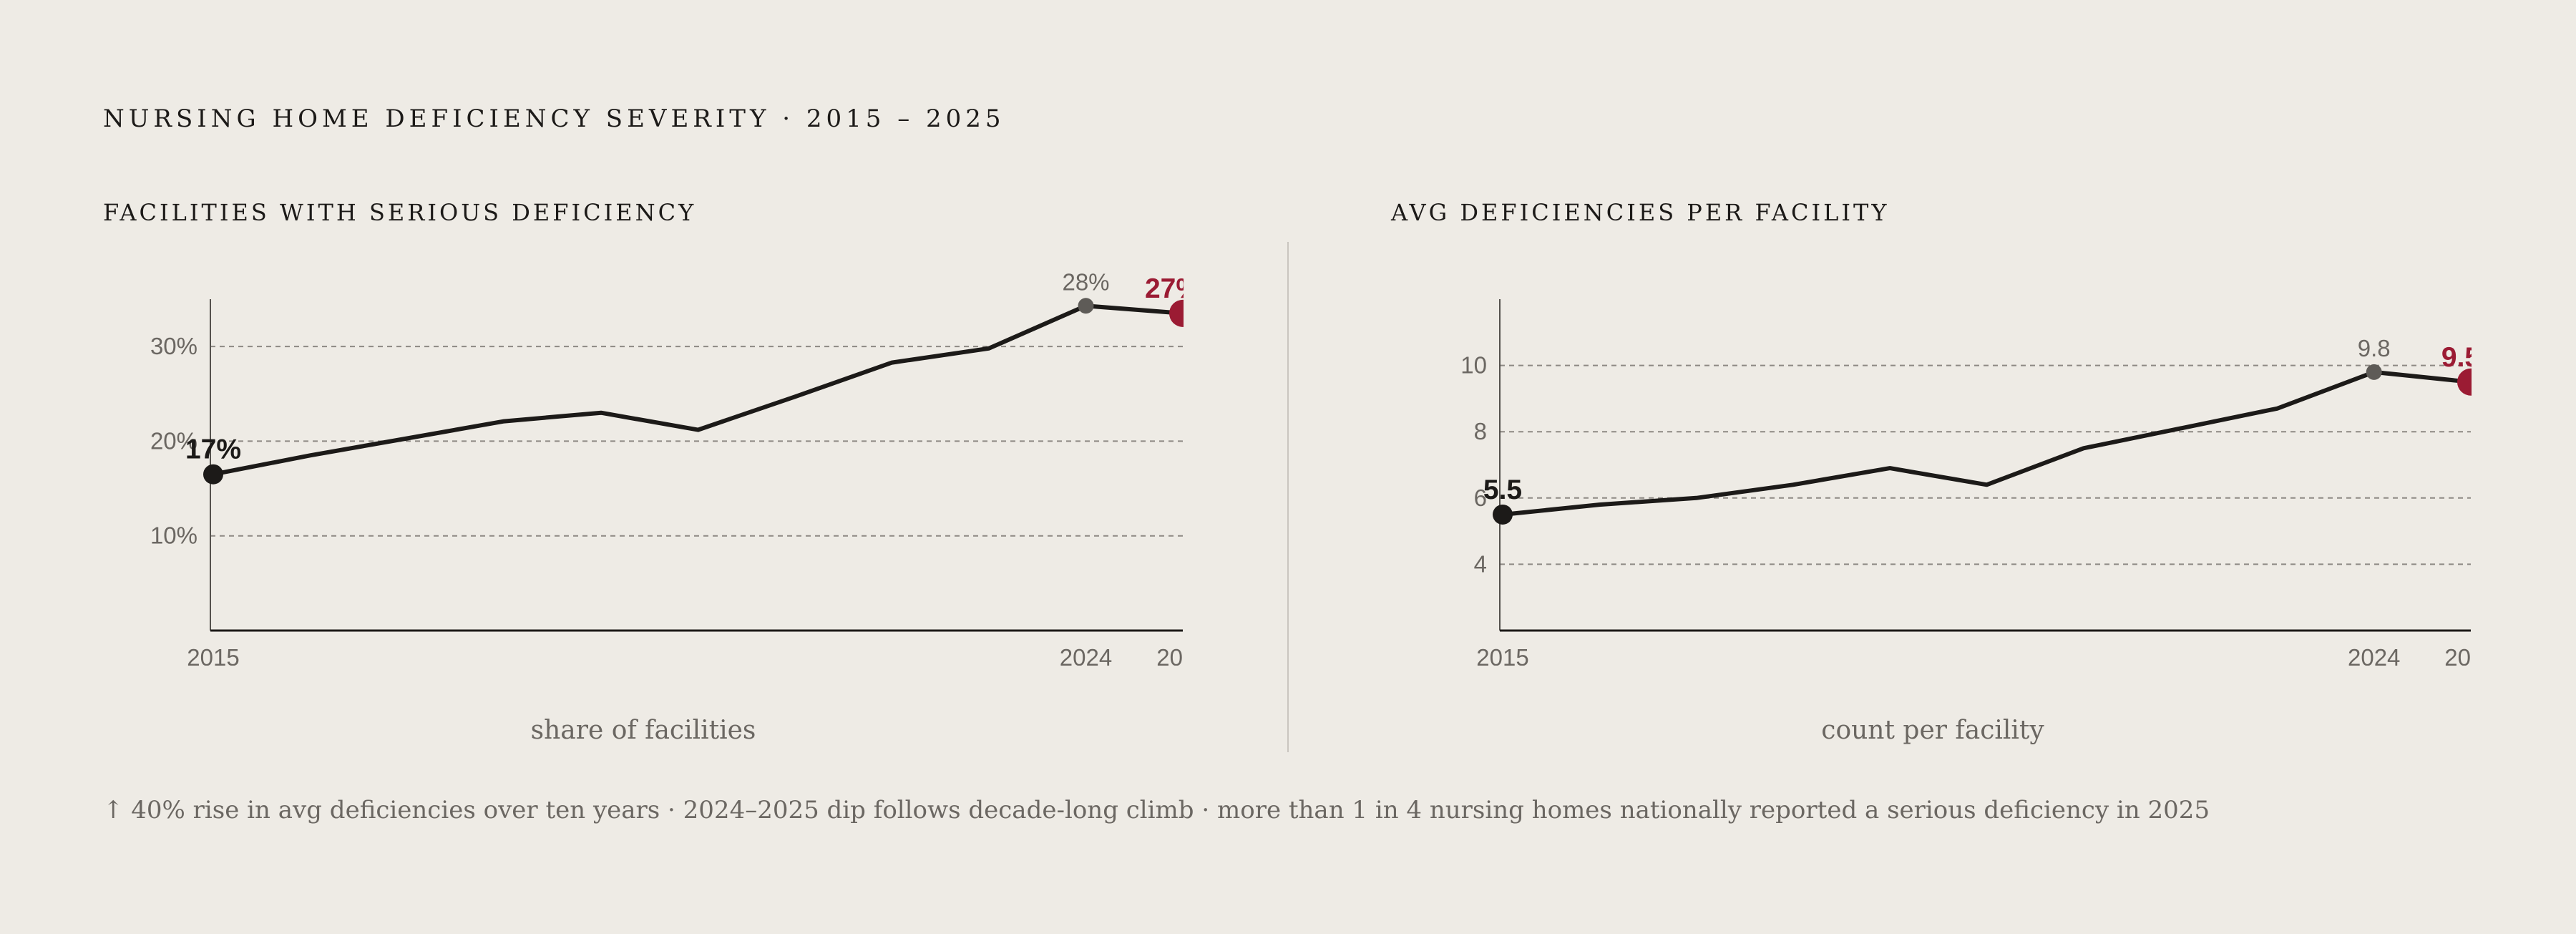  I want to click on x-axis-label-right: count per facility, so click(1932, 730).